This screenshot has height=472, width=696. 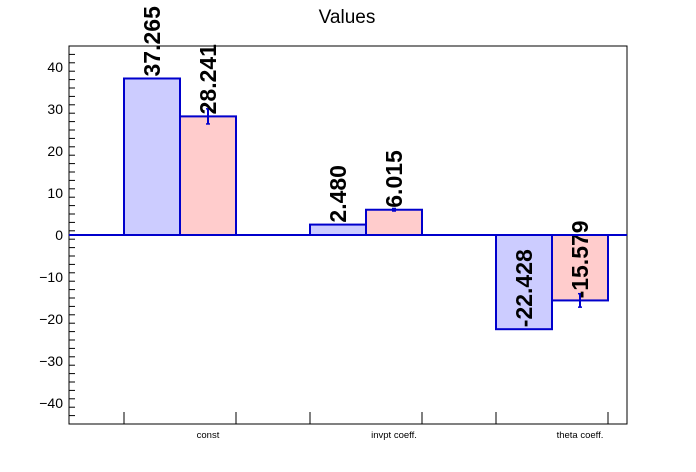 What do you see at coordinates (208, 79) in the screenshot?
I see `data-label: 28.241` at bounding box center [208, 79].